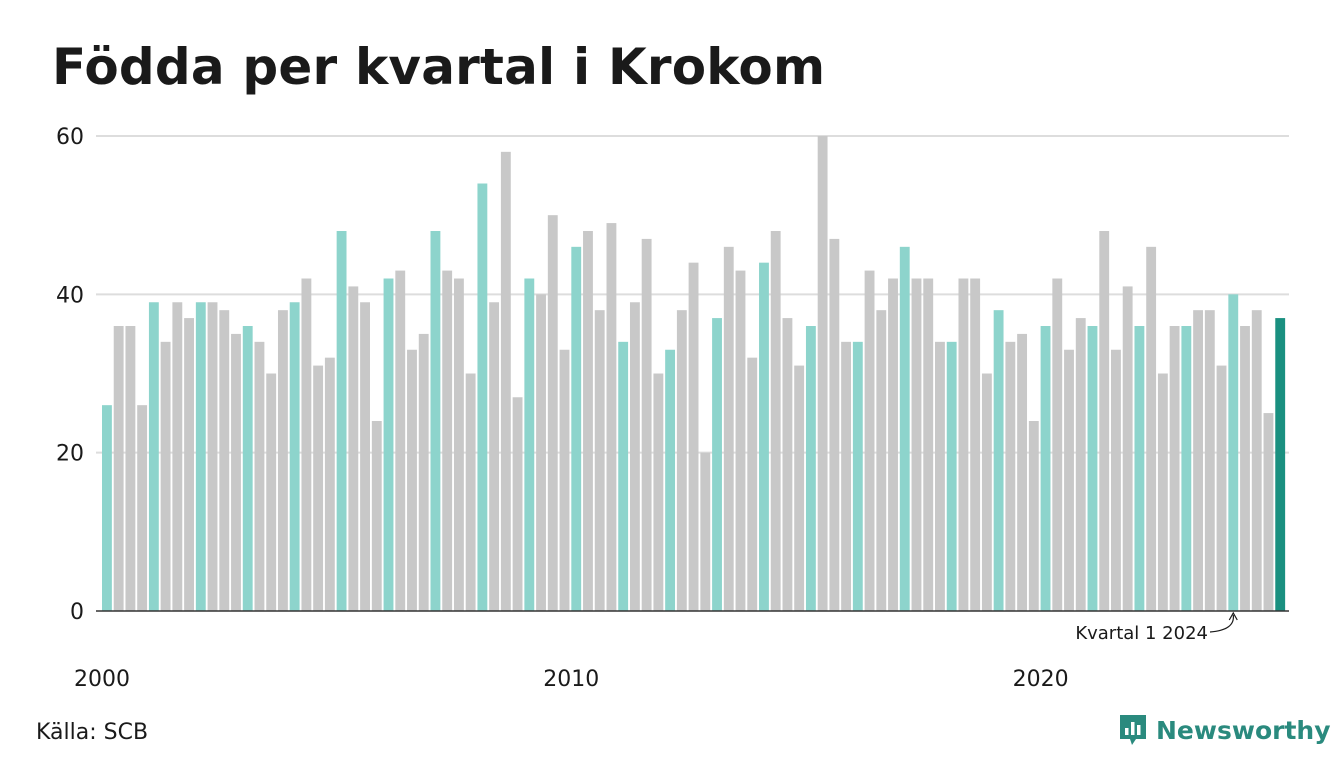 Image resolution: width=1340 pixels, height=780 pixels. What do you see at coordinates (1243, 730) in the screenshot?
I see `brand-name: Newsworthy` at bounding box center [1243, 730].